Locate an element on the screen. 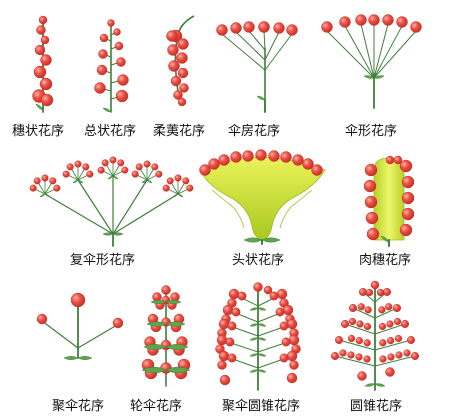 This screenshot has height=418, width=454. label-catkin: 柔荑花序 is located at coordinates (179, 131).